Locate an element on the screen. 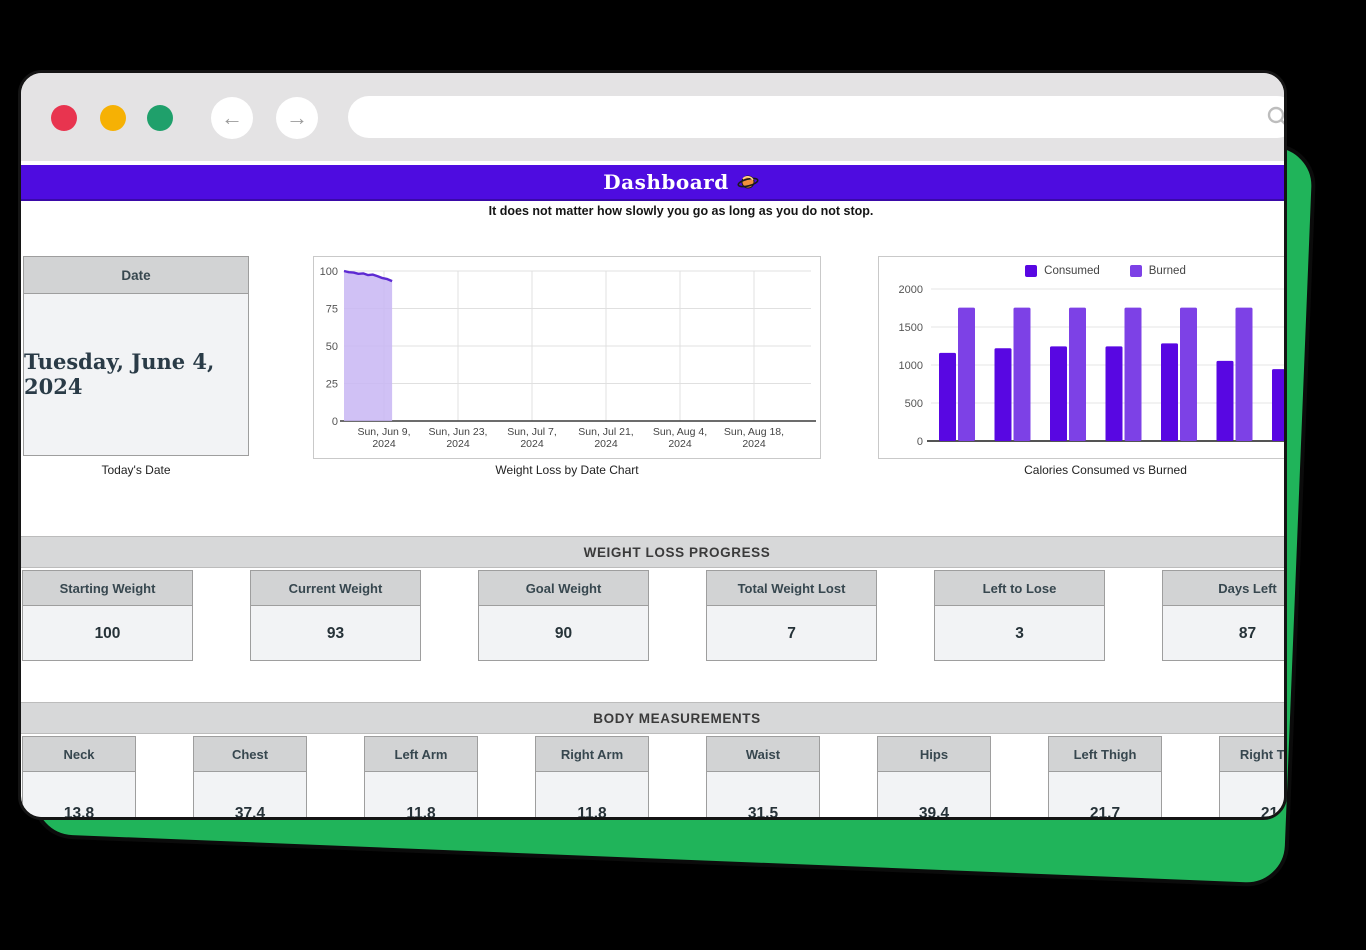 This screenshot has width=1366, height=950. measurement-card-value: 11.8 is located at coordinates (592, 812).